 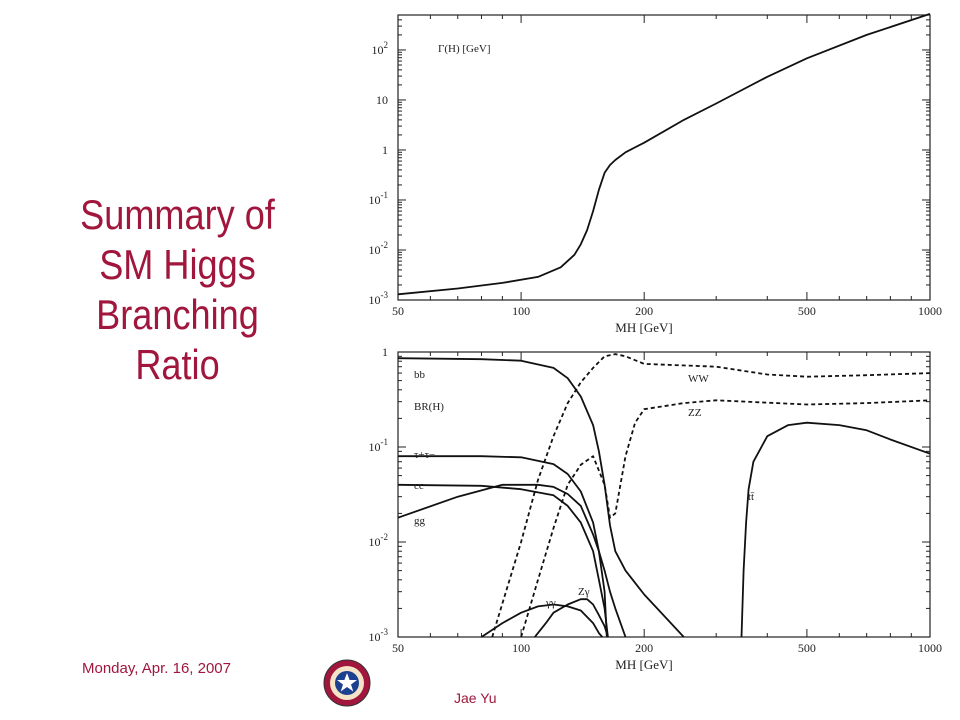 I want to click on series-label: τ+τ−, so click(x=424, y=455).